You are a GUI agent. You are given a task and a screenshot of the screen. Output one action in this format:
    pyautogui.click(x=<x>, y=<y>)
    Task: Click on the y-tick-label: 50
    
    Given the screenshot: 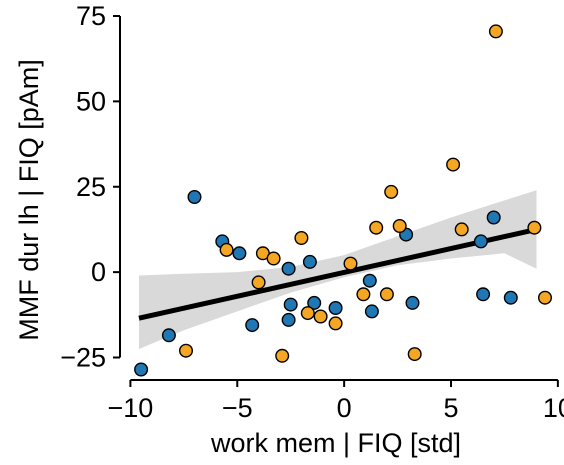 What is the action you would take?
    pyautogui.click(x=91, y=101)
    